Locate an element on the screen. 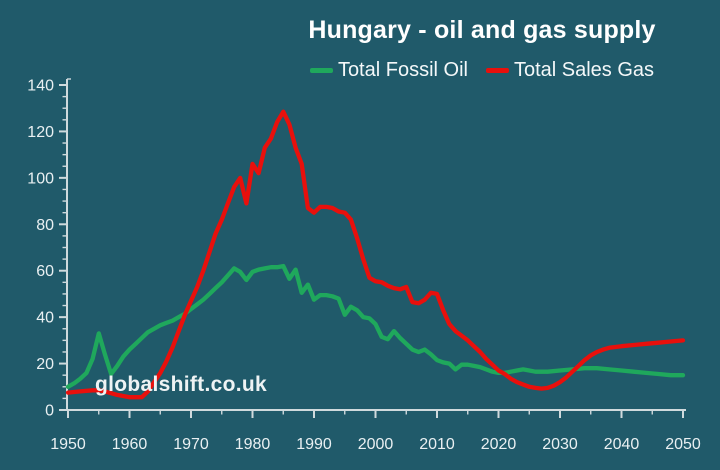 Image resolution: width=720 pixels, height=470 pixels. legend-entry-oil: Total Fossil Oil is located at coordinates (388, 70).